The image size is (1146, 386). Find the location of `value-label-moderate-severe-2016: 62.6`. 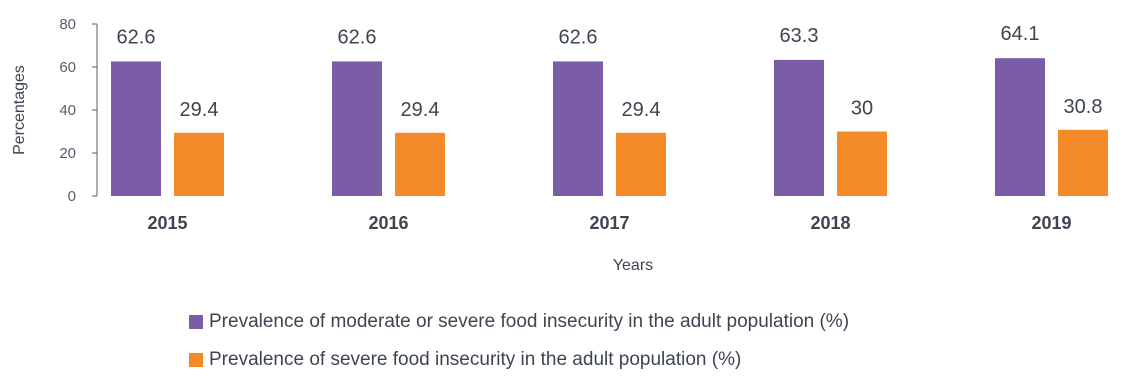

value-label-moderate-severe-2016: 62.6 is located at coordinates (357, 37).